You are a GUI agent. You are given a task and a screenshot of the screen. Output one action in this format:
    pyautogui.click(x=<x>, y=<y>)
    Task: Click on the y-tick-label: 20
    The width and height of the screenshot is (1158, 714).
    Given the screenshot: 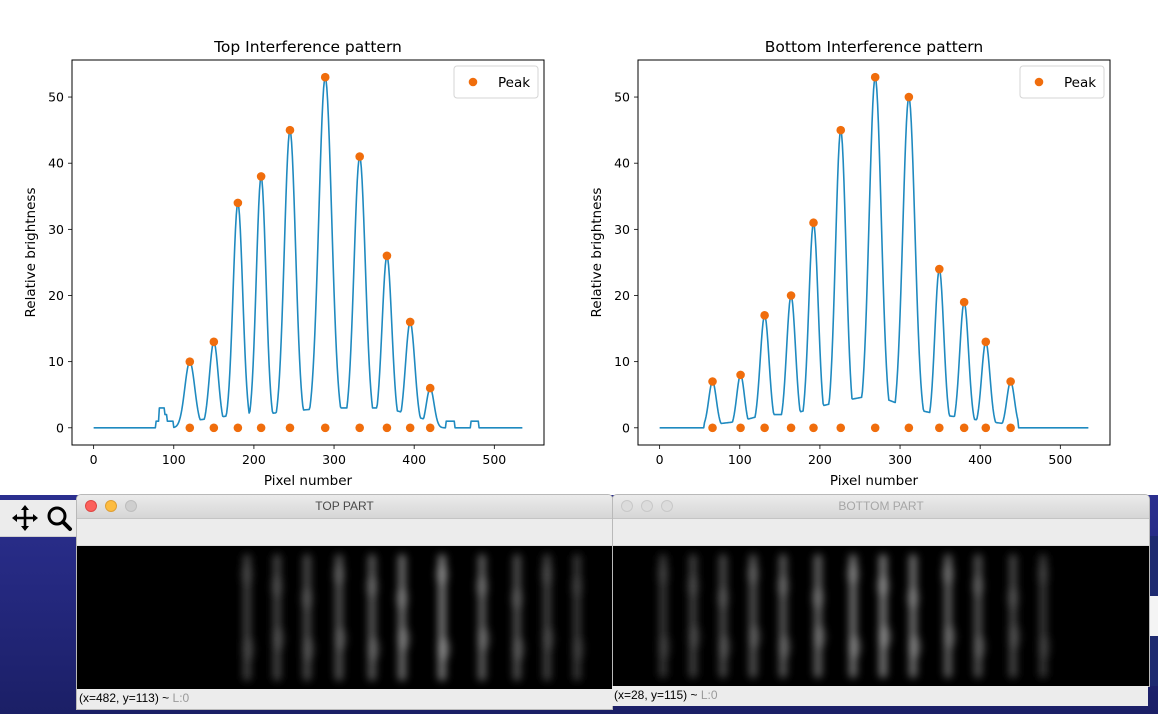 What is the action you would take?
    pyautogui.click(x=56, y=295)
    